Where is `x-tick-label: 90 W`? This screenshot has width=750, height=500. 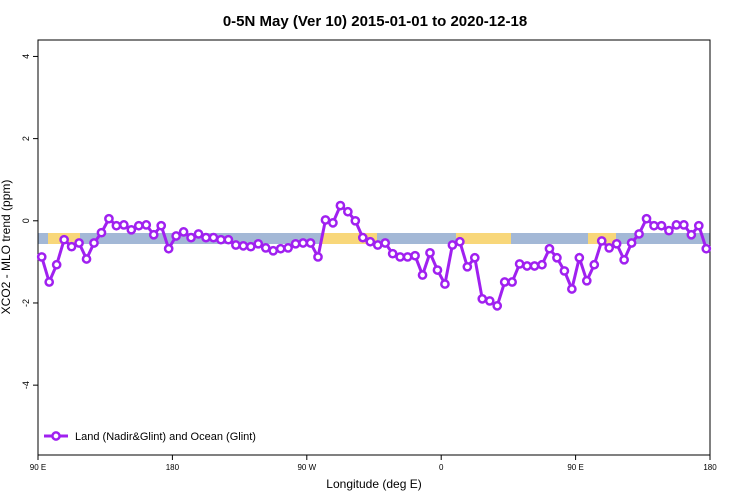 x-tick-label: 90 W is located at coordinates (306, 467).